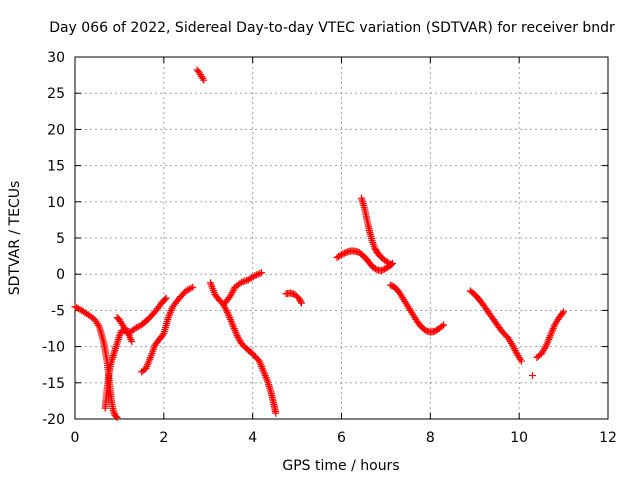 The height and width of the screenshot is (485, 640). Describe the element at coordinates (60, 239) in the screenshot. I see `y-tick-label: 5` at that location.